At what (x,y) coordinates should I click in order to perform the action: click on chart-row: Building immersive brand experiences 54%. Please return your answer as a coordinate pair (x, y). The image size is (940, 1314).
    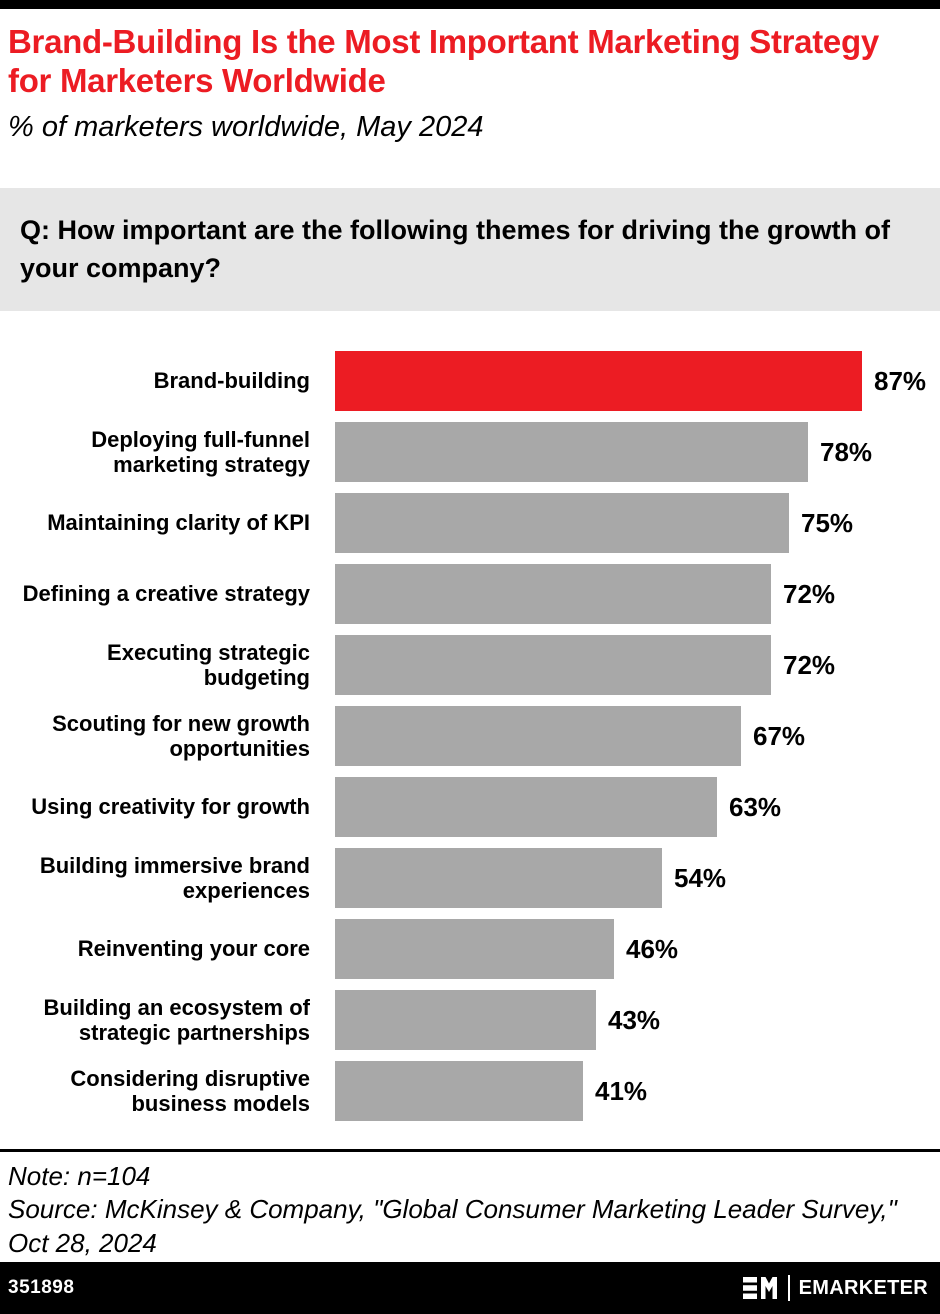
    Looking at the image, I should click on (470, 878).